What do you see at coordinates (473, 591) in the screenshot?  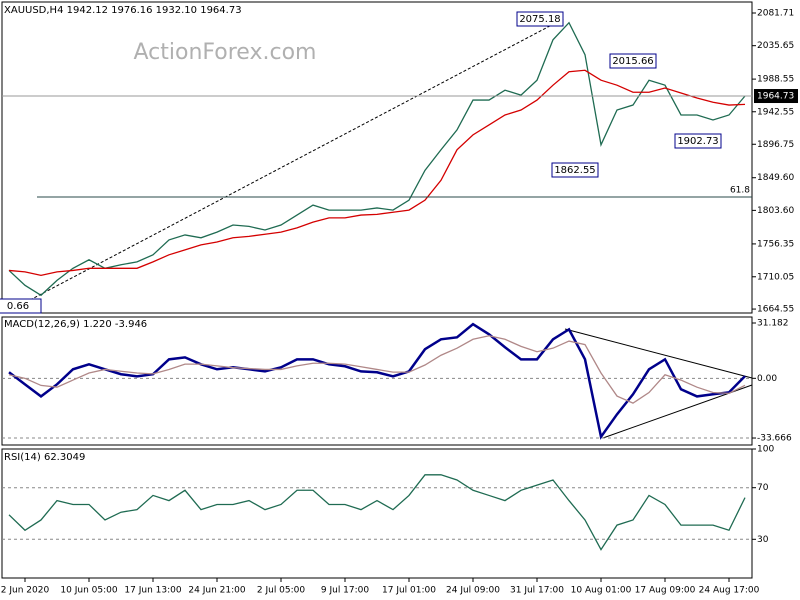 I see `x-tick-label: 24 Jul 09:00` at bounding box center [473, 591].